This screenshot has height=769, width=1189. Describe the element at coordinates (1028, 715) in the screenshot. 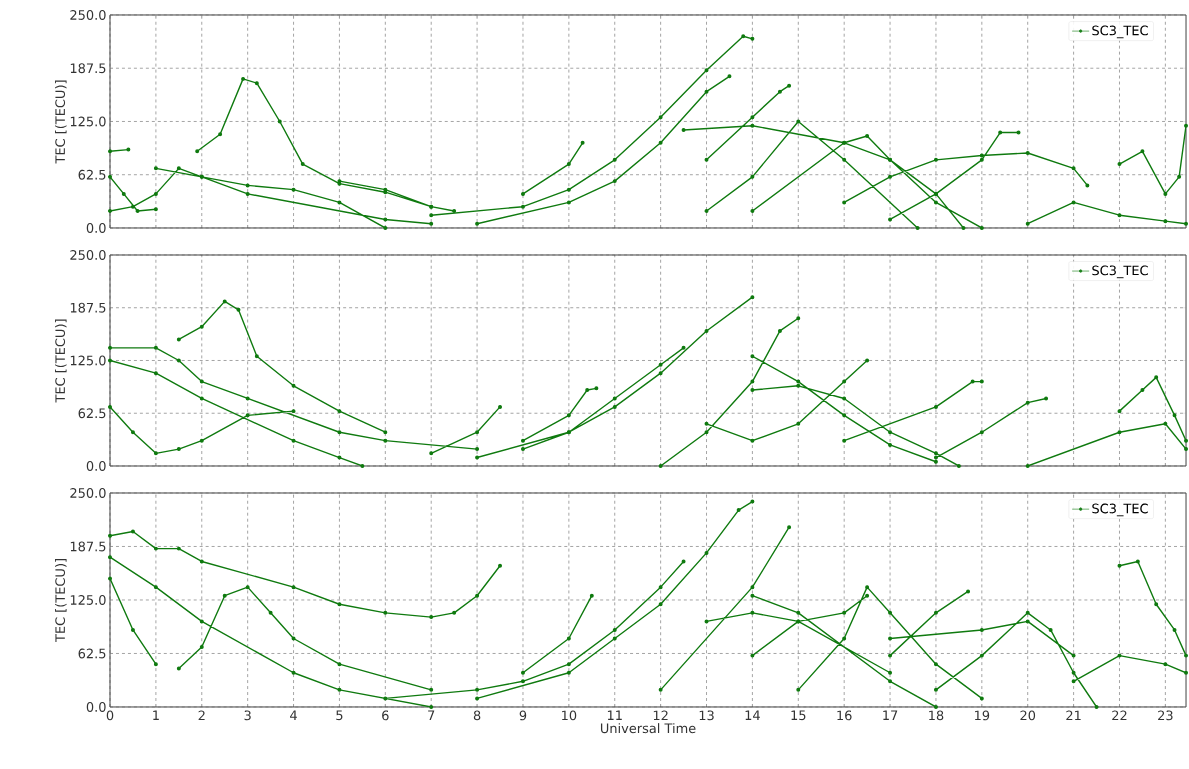

I see `x-tick-label: 20` at that location.